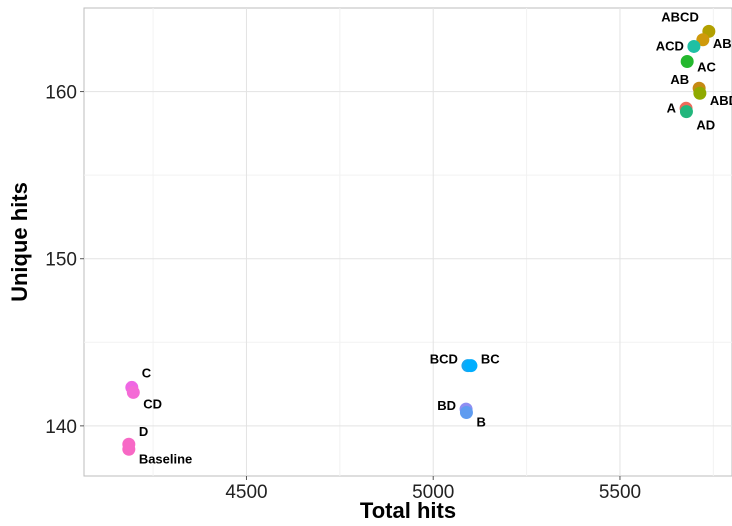 This screenshot has height=526, width=732. I want to click on y-axis-ticks: 140 150 160, so click(64, 260).